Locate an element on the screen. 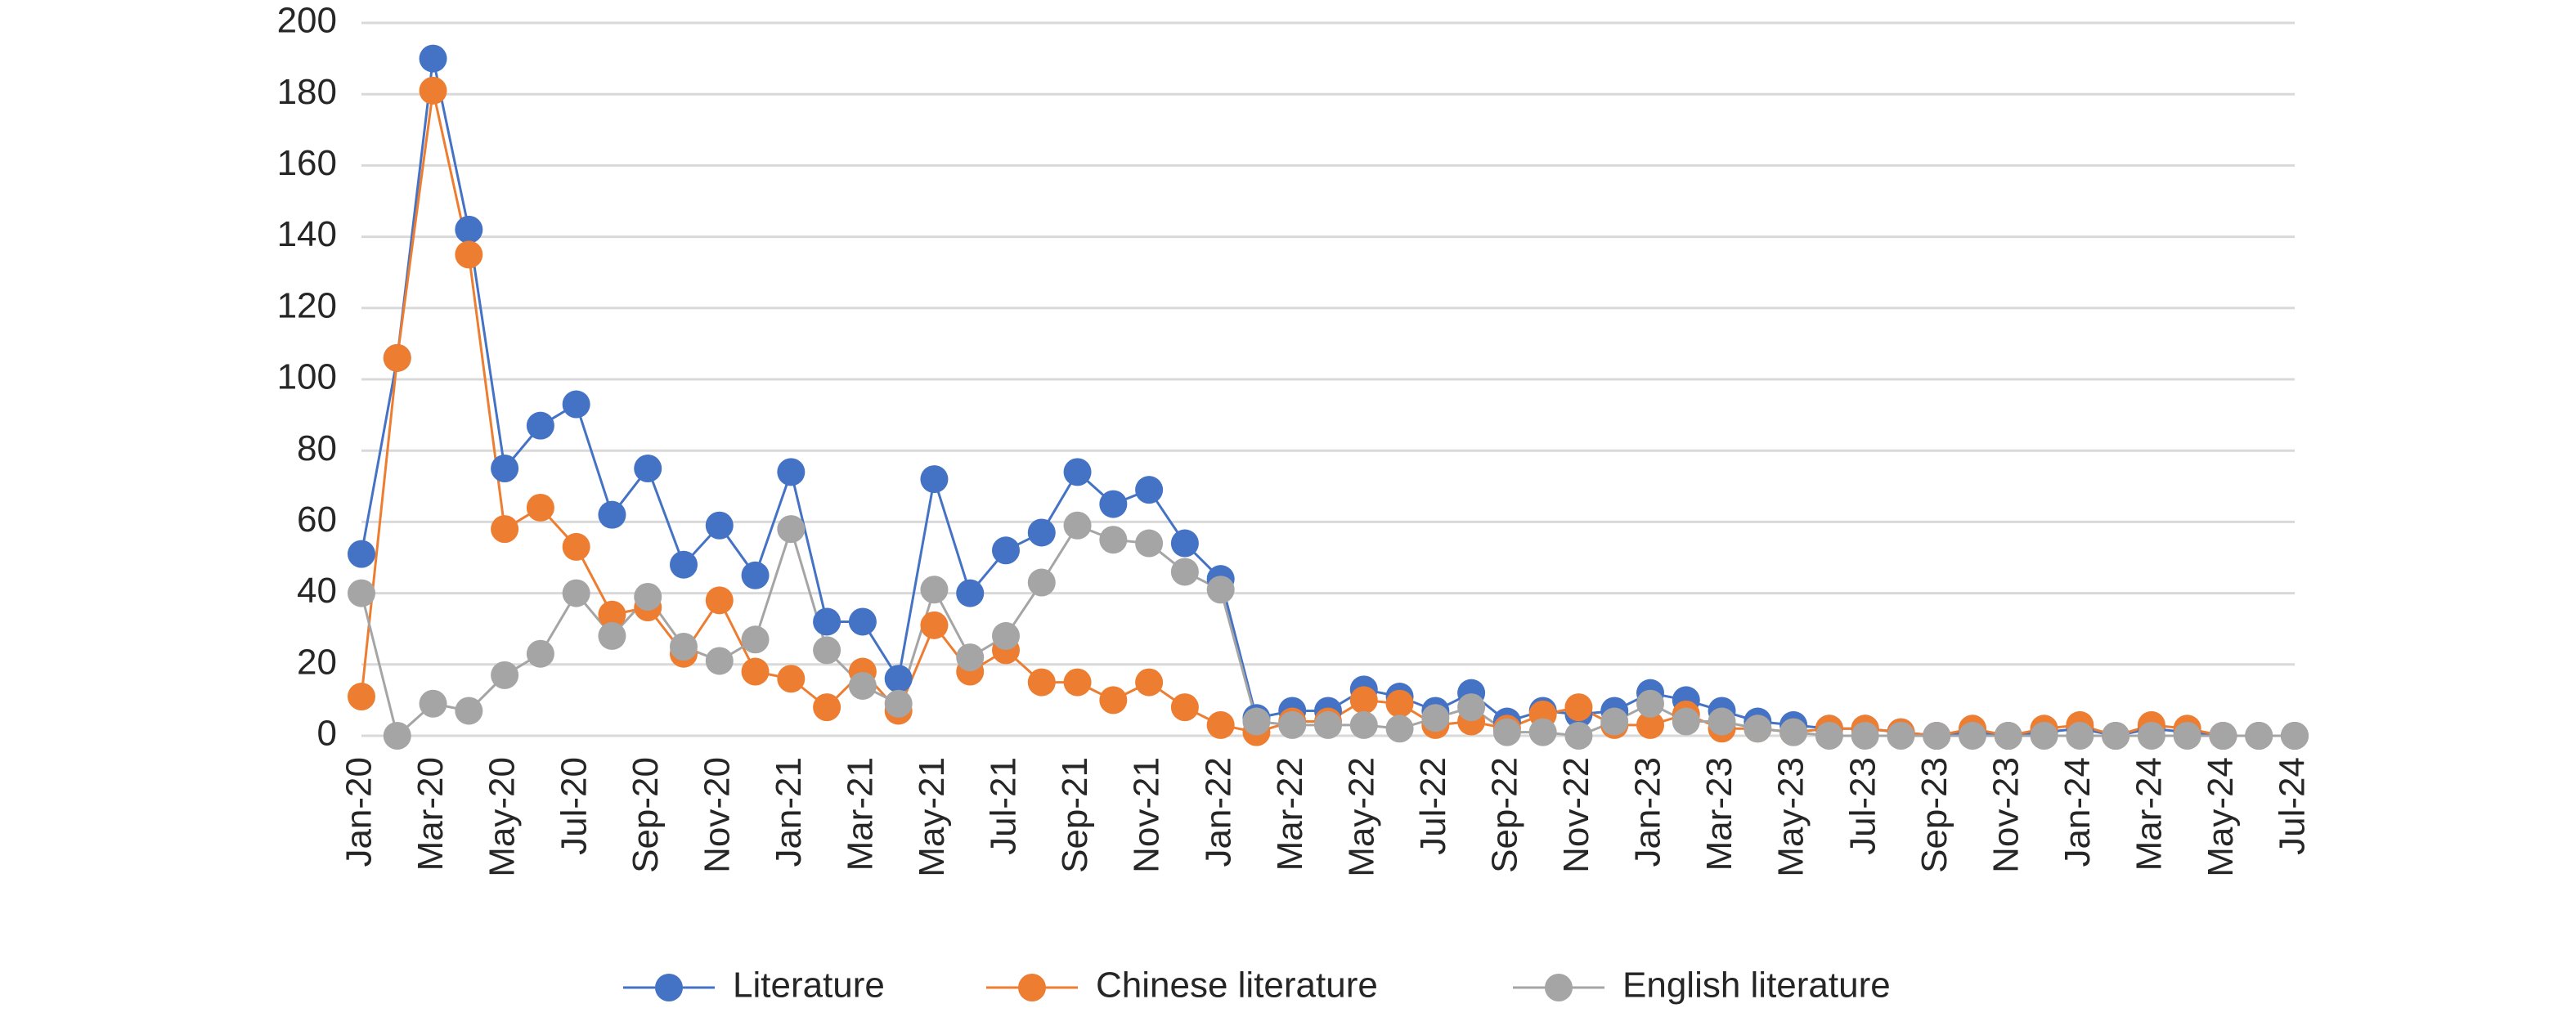 The image size is (2576, 1017). y-tick-label: 60 is located at coordinates (317, 520).